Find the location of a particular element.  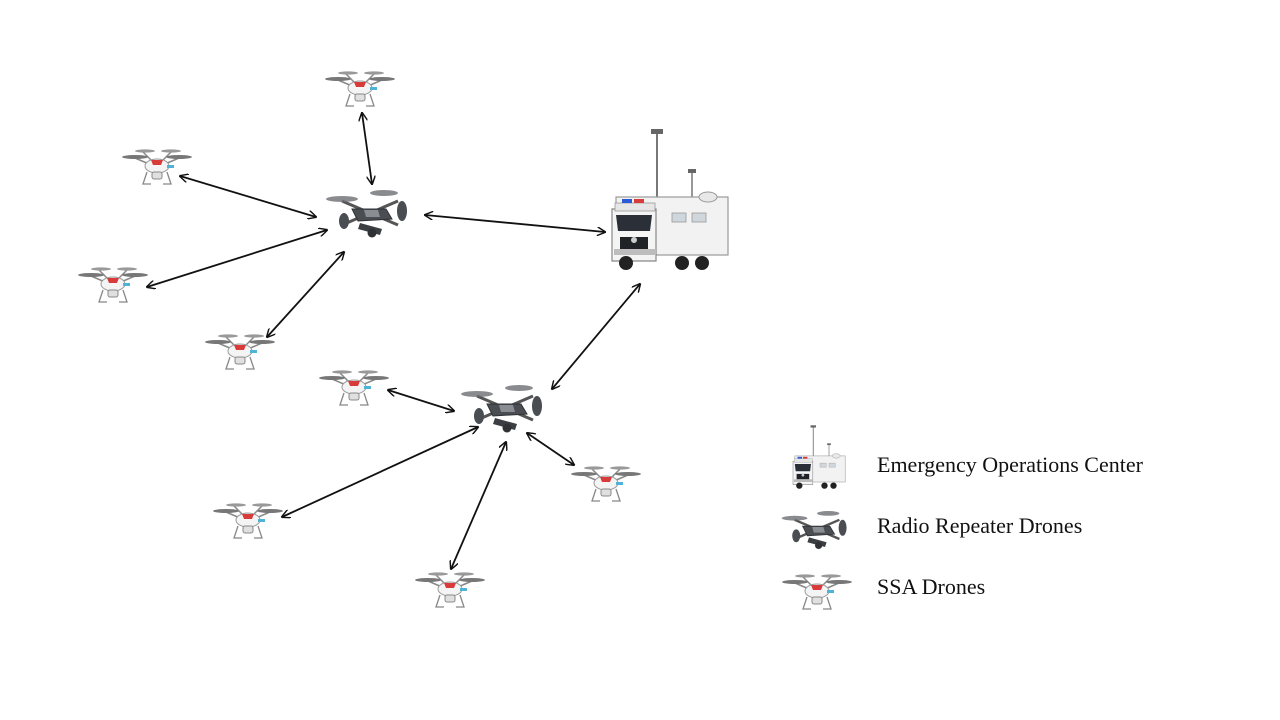

link-repeater1-ssa-left is located at coordinates (237, 258).